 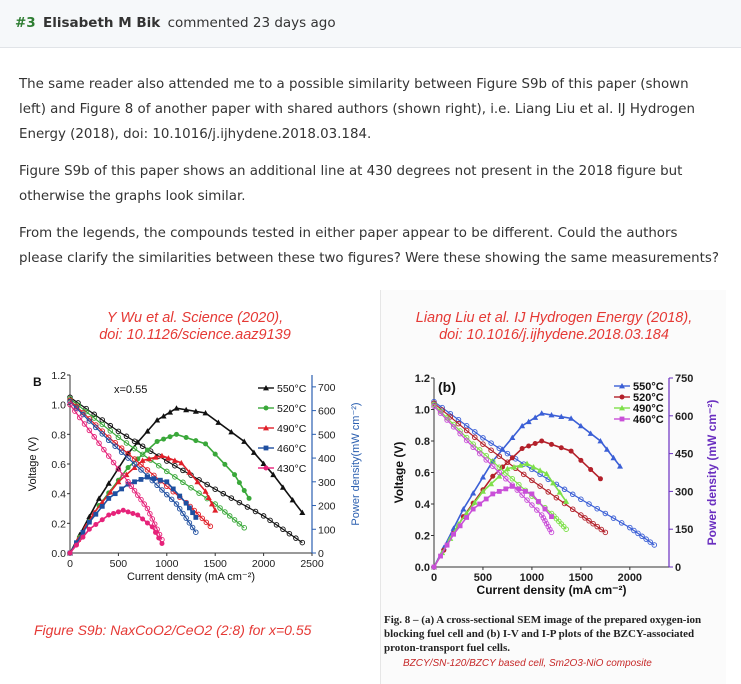 I want to click on y-tick-label: 0.4, so click(x=58, y=495).